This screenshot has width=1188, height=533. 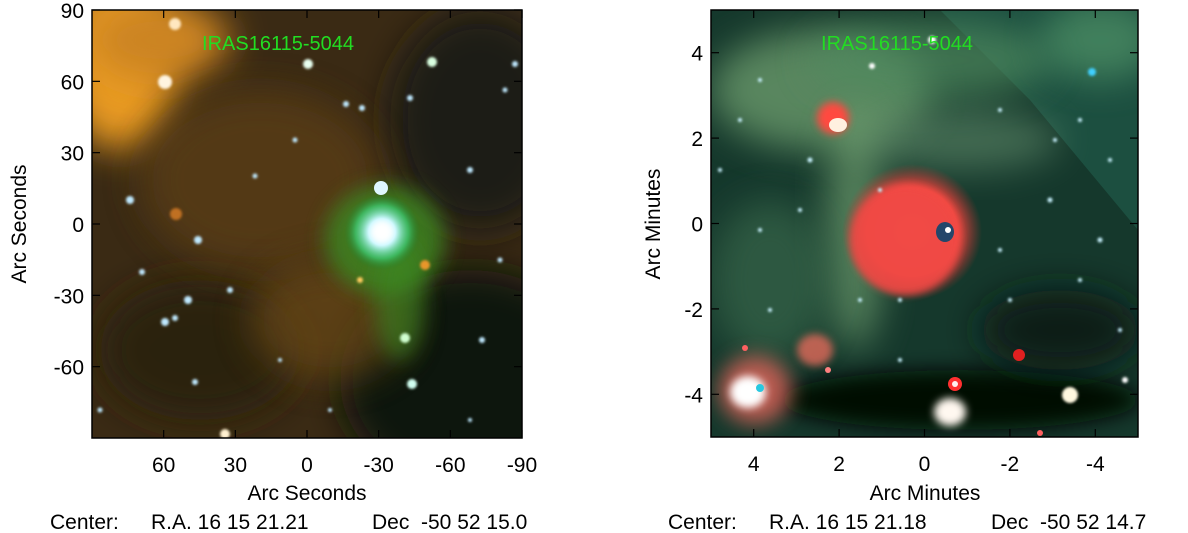 What do you see at coordinates (19, 223) in the screenshot?
I see `panel-1-y-axis-title: Arc Seconds` at bounding box center [19, 223].